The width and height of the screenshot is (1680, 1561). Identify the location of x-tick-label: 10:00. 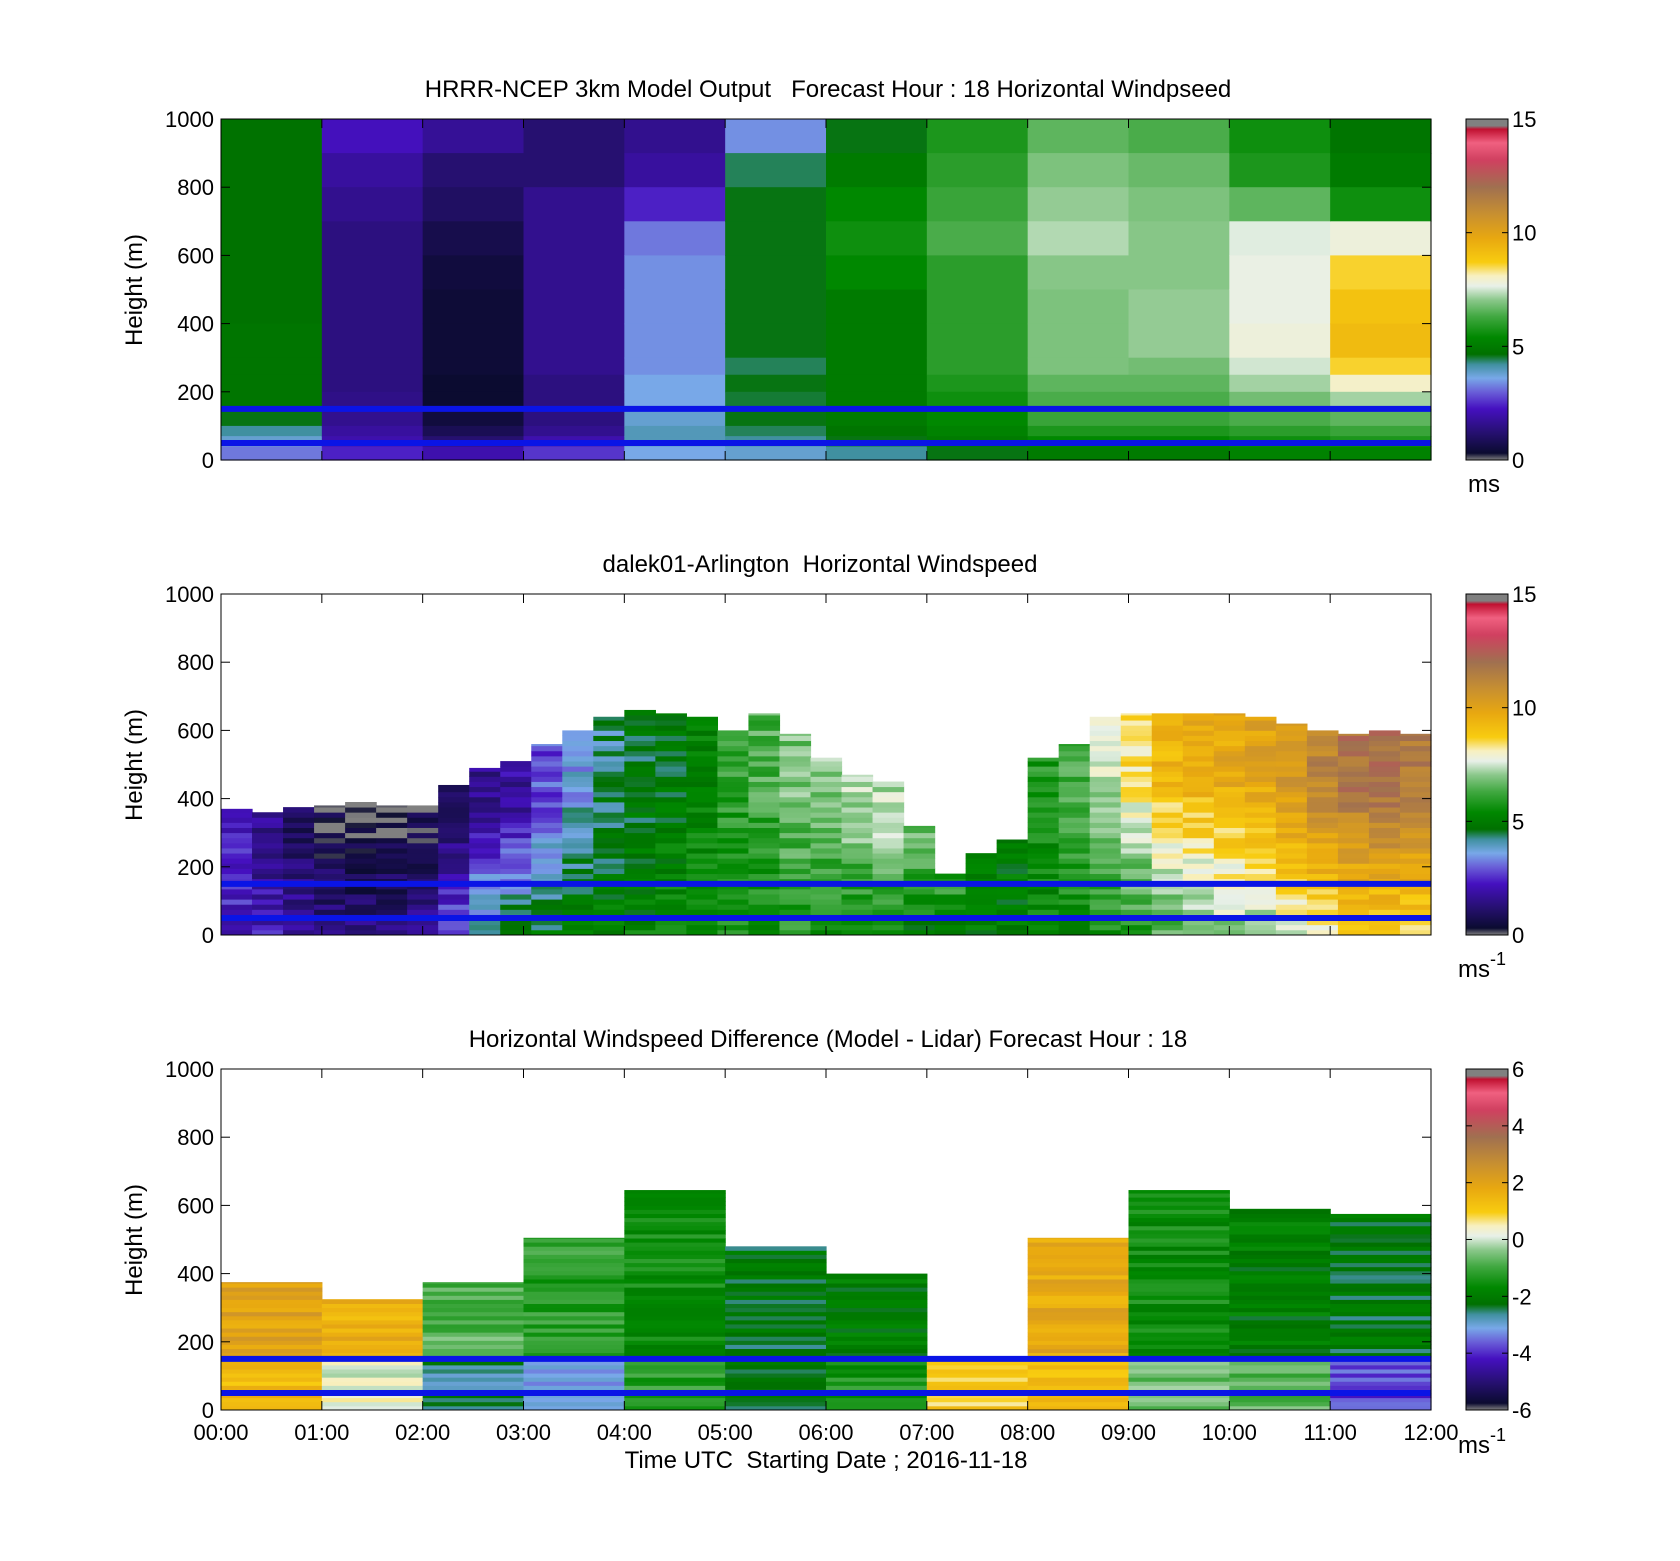
(1229, 1432).